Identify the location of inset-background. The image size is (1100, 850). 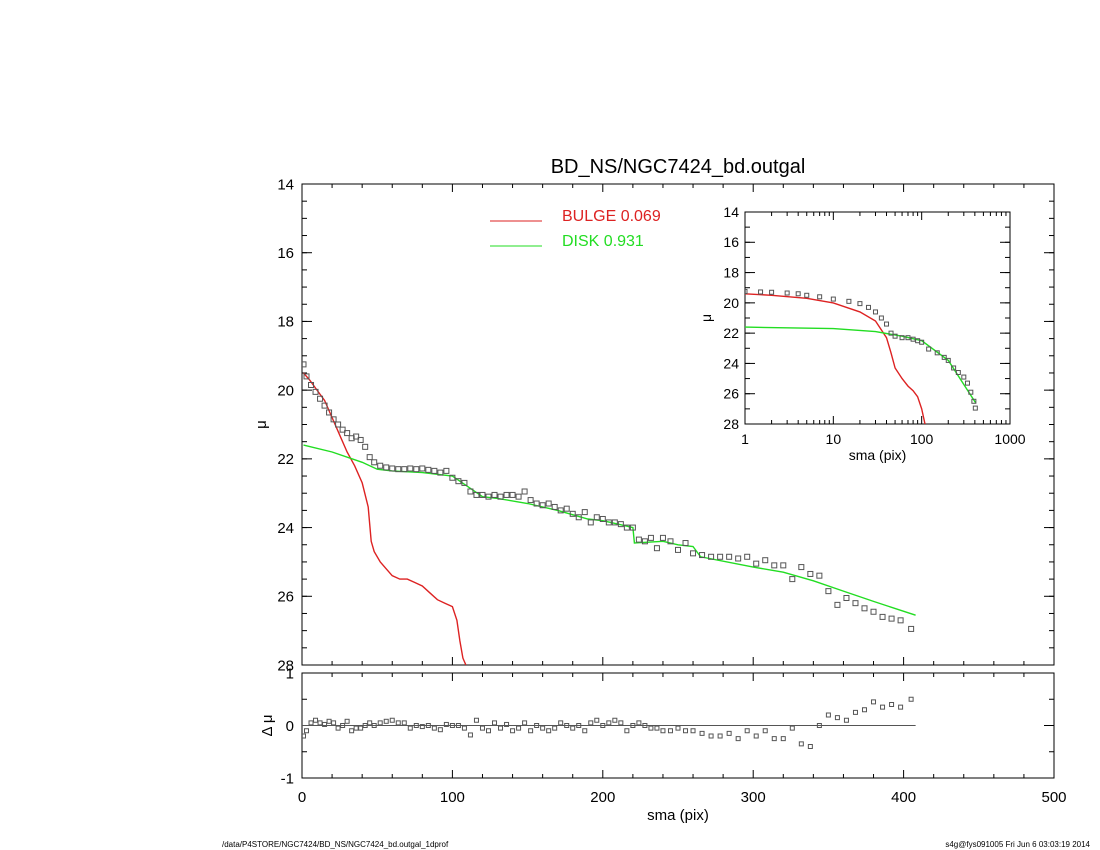
(877, 318).